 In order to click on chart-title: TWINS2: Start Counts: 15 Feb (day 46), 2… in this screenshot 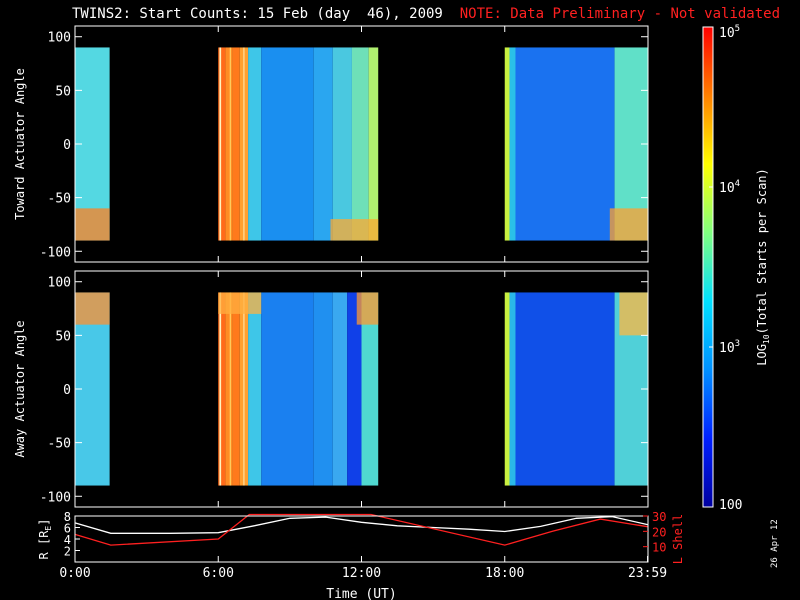, I will do `click(426, 14)`.